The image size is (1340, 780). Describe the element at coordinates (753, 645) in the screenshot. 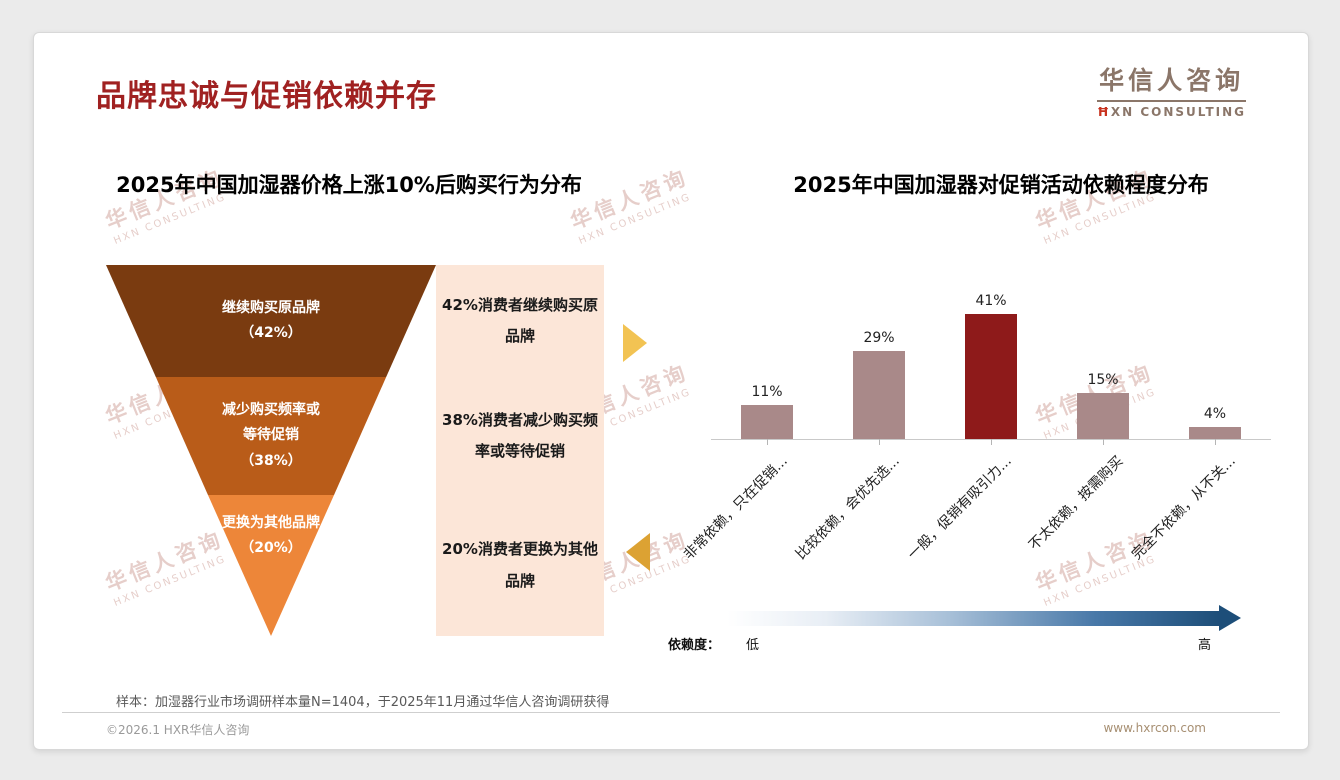

I see `dependence-low-label: 低` at that location.